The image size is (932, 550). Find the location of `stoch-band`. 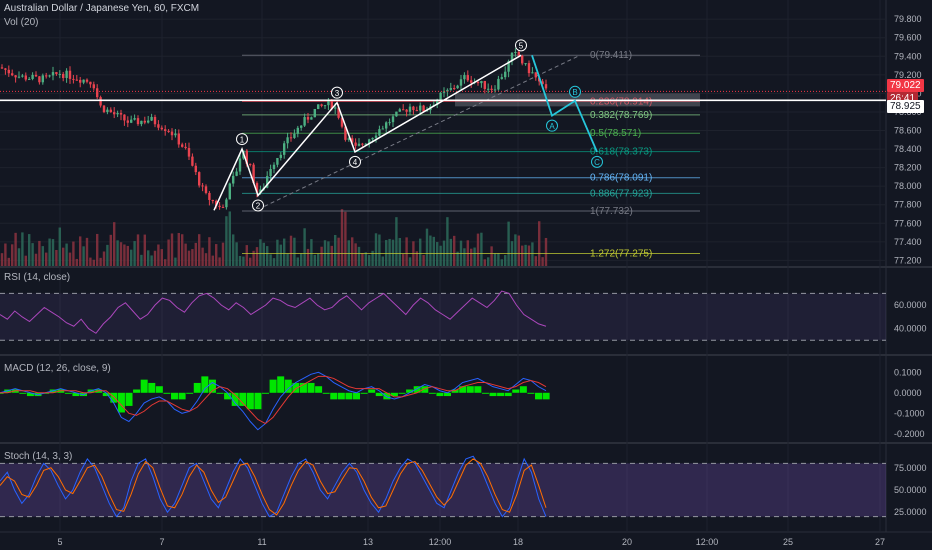

stoch-band is located at coordinates (443, 490).